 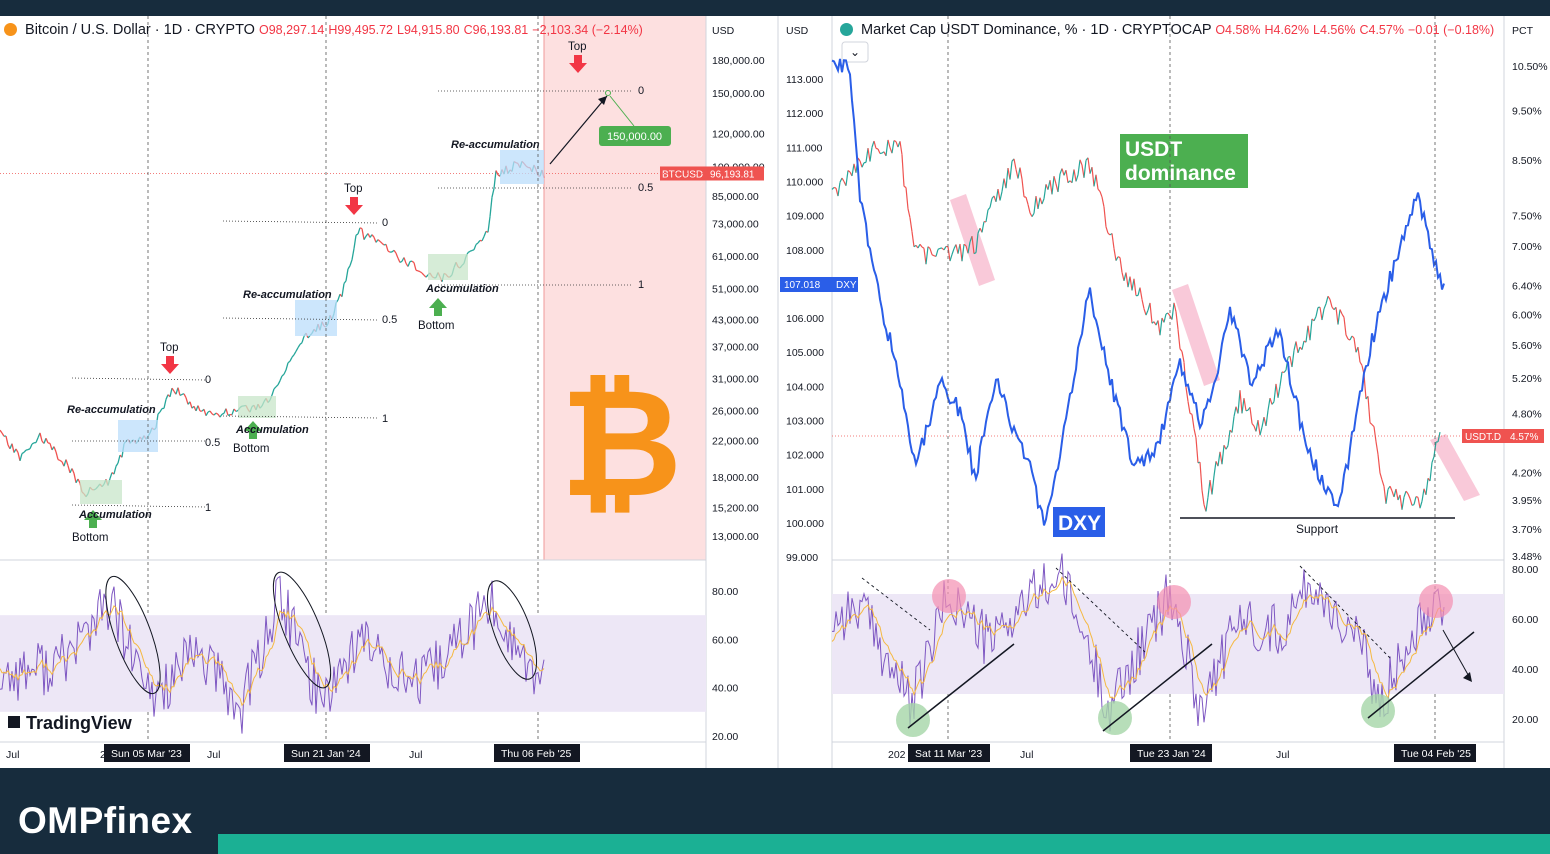 What do you see at coordinates (805, 251) in the screenshot?
I see `dxy-axis-tick: 108.000` at bounding box center [805, 251].